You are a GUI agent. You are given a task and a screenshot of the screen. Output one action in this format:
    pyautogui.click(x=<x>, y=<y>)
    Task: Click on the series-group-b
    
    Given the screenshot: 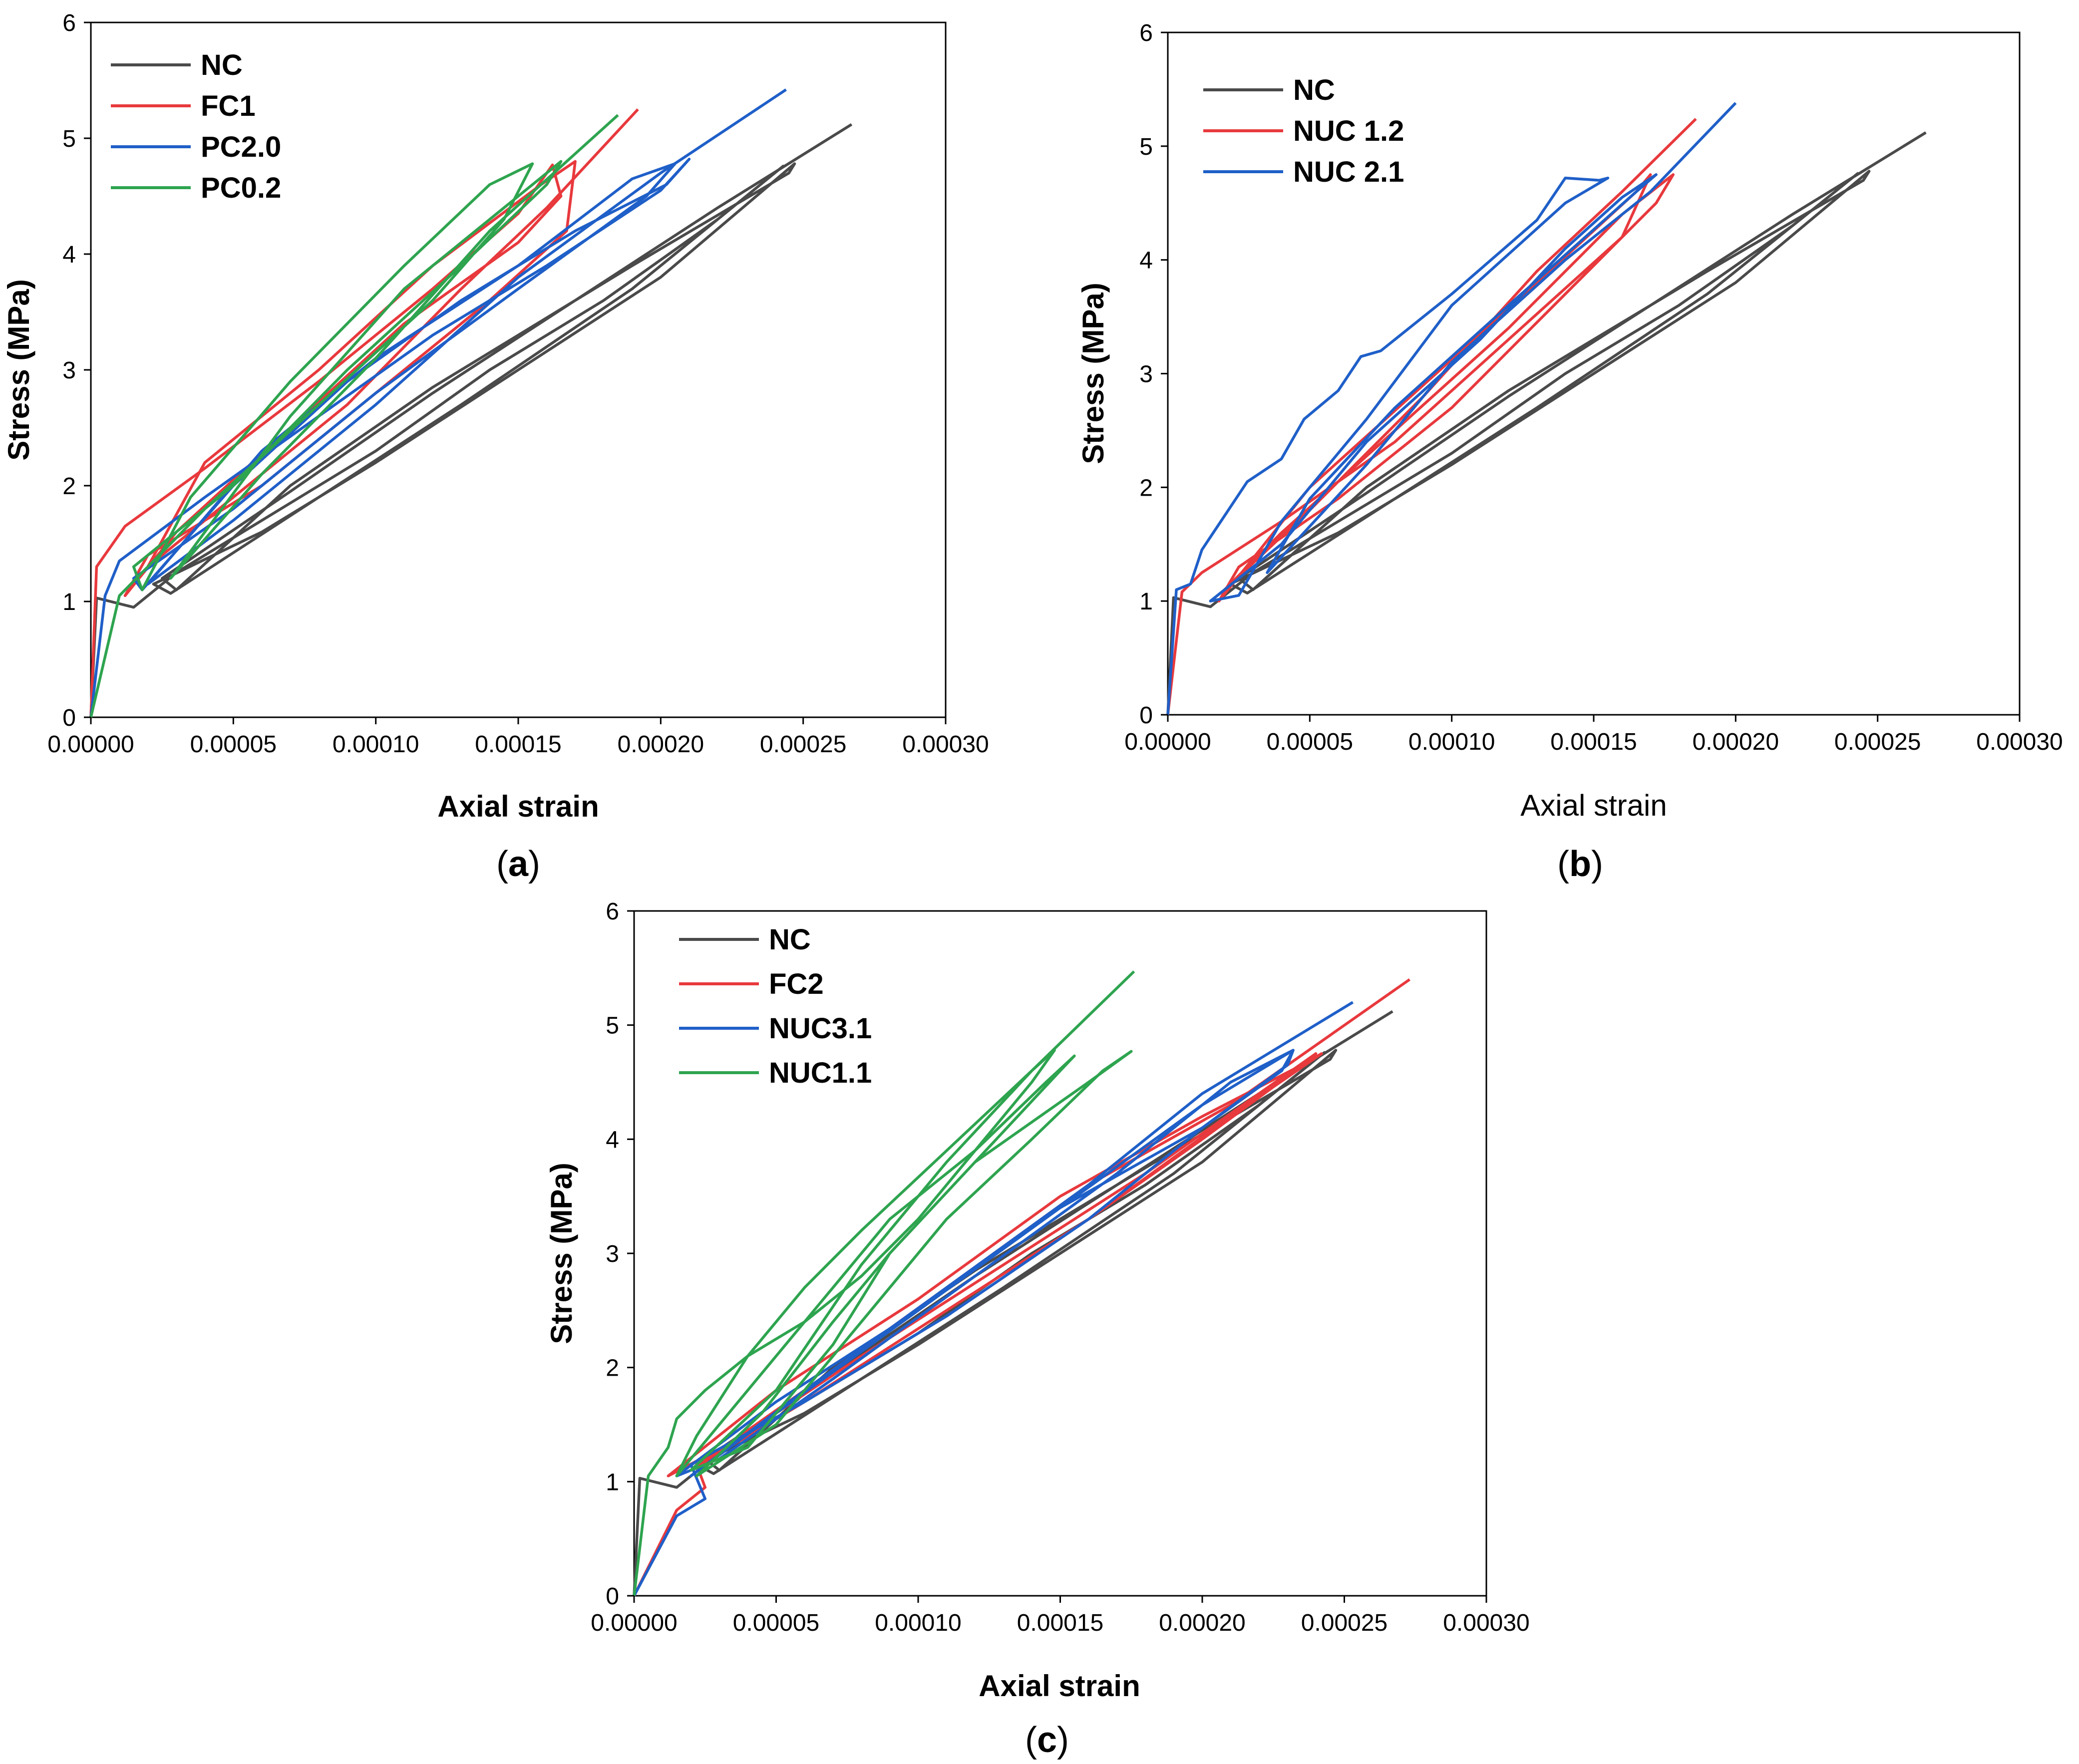 What is the action you would take?
    pyautogui.click(x=1546, y=409)
    